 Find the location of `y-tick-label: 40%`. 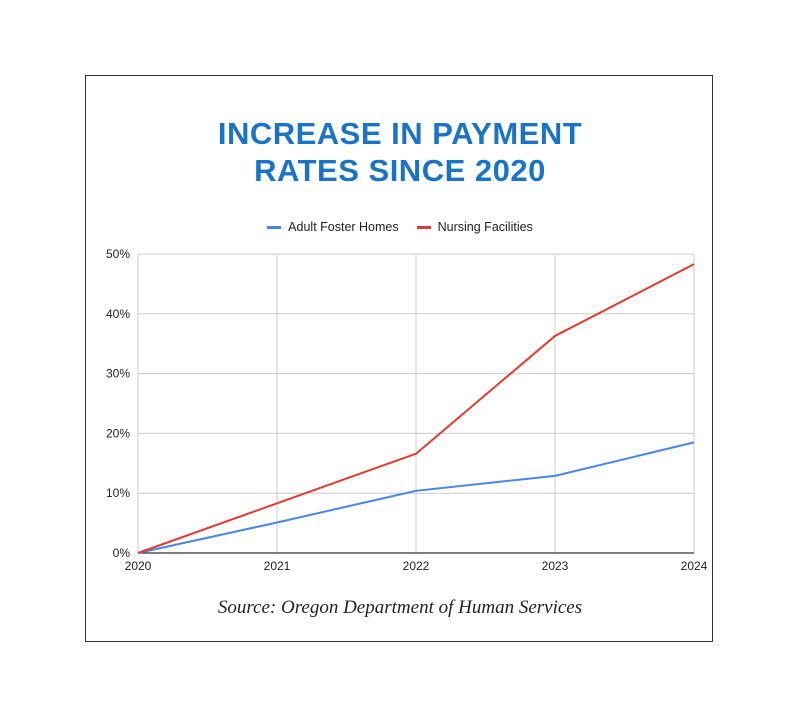

y-tick-label: 40% is located at coordinates (118, 314).